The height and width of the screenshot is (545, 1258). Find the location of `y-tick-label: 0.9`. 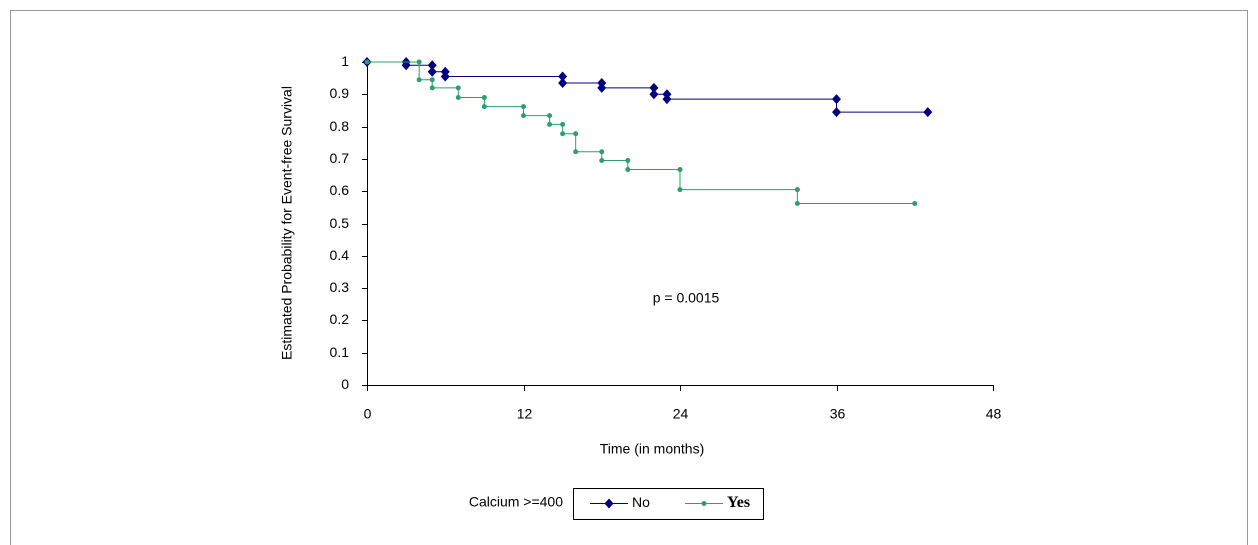

y-tick-label: 0.9 is located at coordinates (340, 93).